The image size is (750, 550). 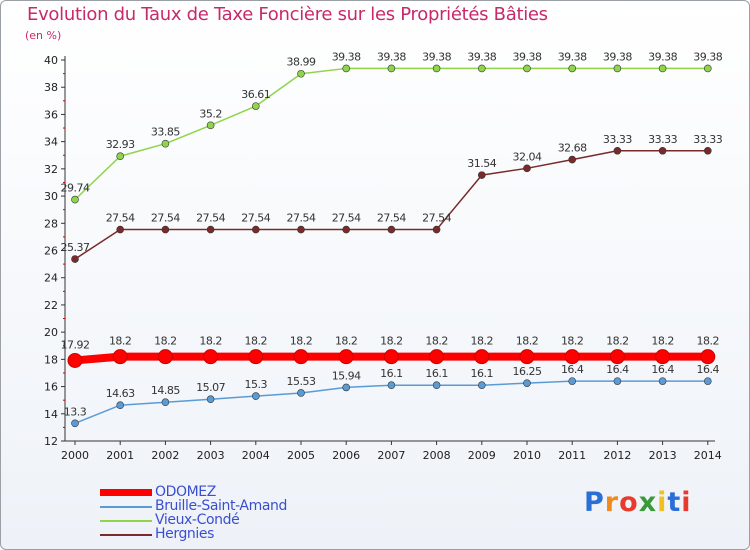 What do you see at coordinates (75, 188) in the screenshot?
I see `data-label-vieux-conde: 29.74` at bounding box center [75, 188].